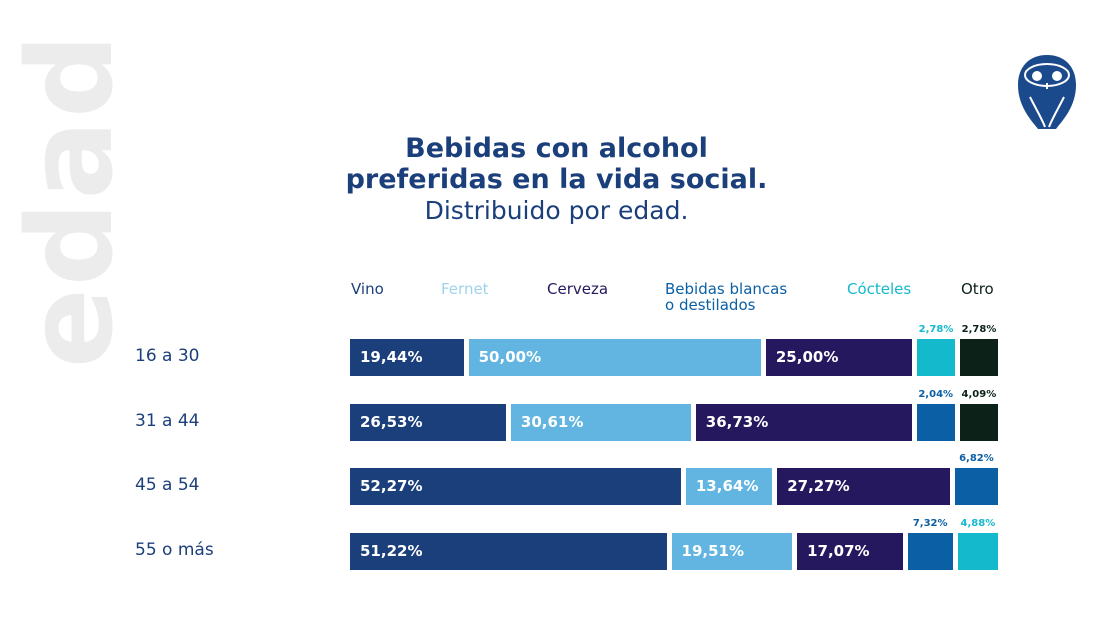  Describe the element at coordinates (979, 394) in the screenshot. I see `data-label: 4,09%` at that location.